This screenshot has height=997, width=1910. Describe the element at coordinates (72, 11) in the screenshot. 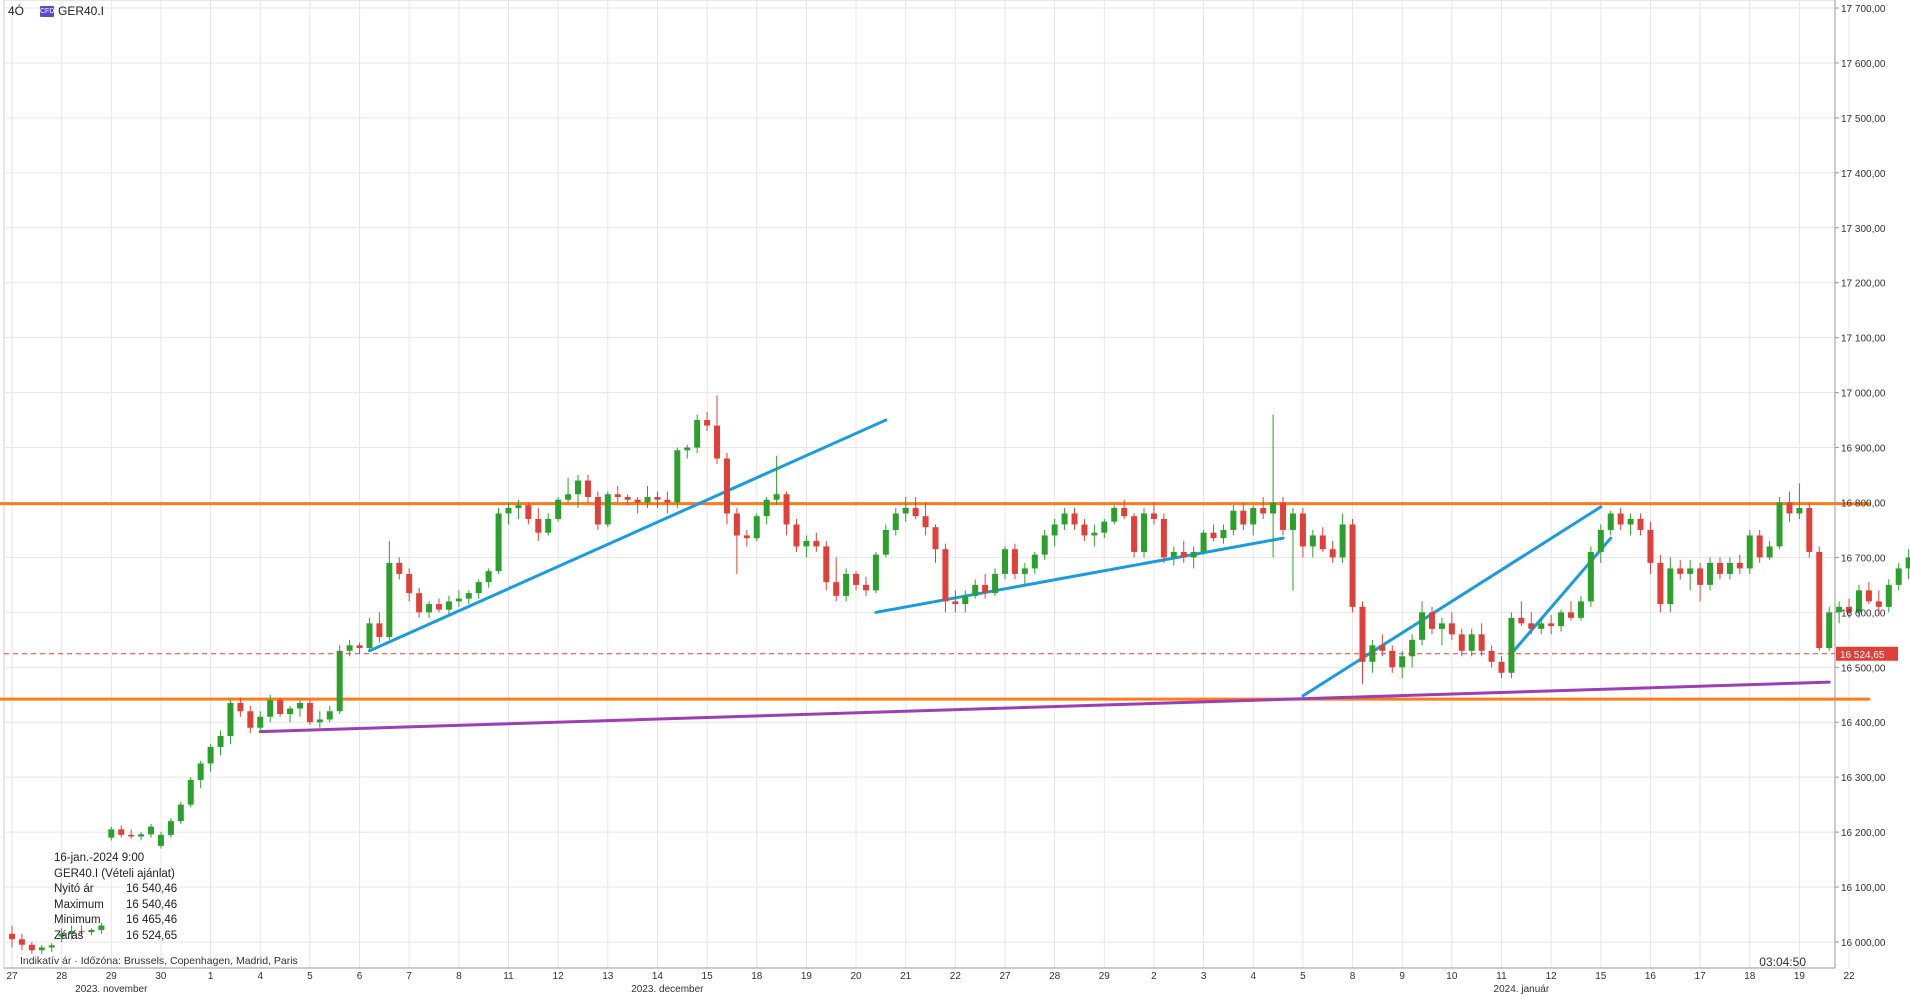

I see `symbol-header: CFD GER40.I` at that location.